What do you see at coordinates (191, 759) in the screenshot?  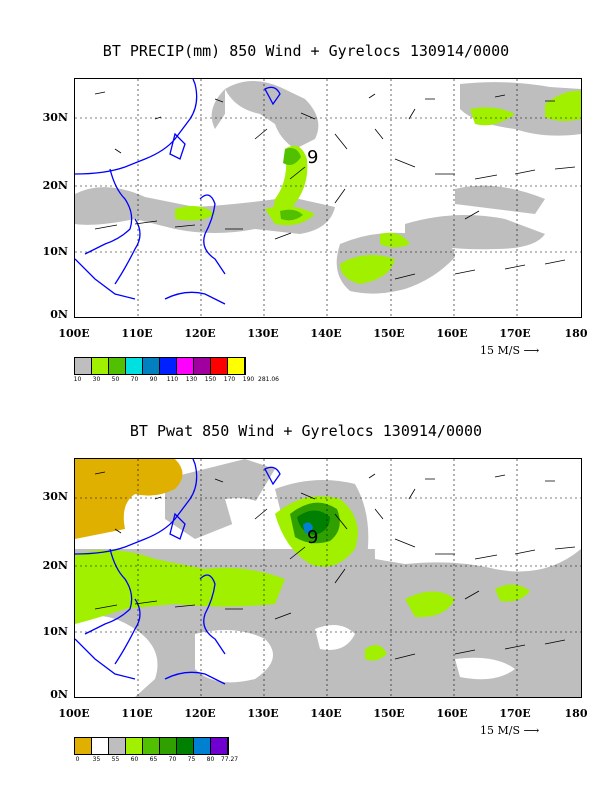 I see `colorbar-tick-label: 75` at bounding box center [191, 759].